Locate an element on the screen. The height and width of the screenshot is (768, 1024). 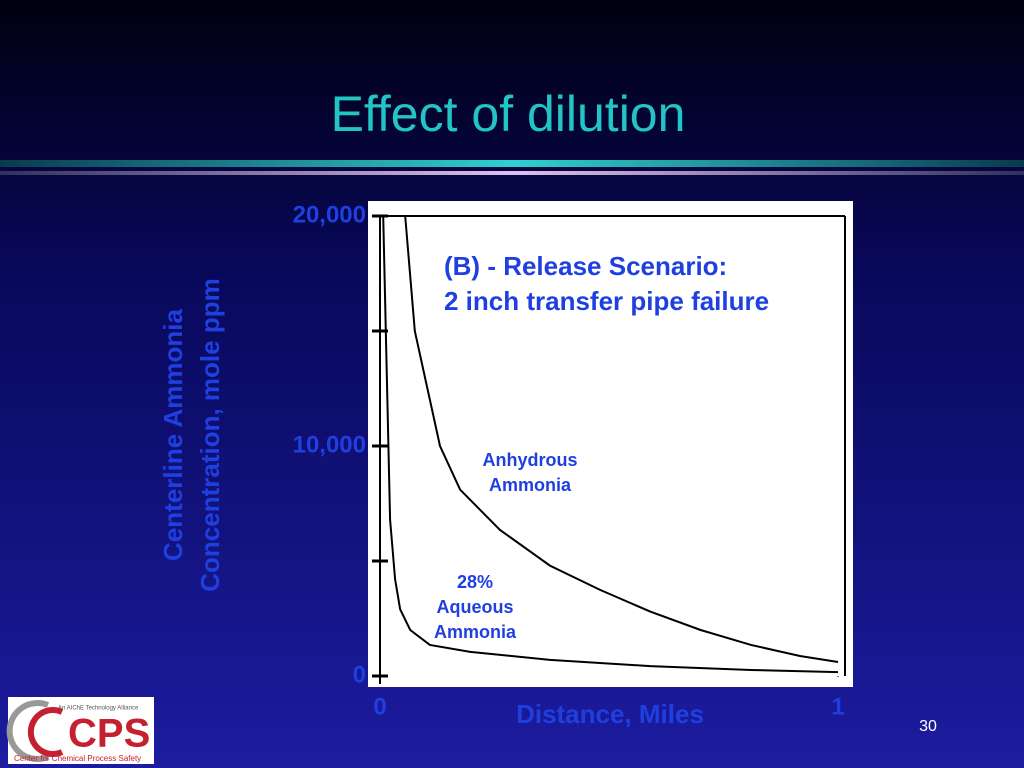
logo-tagline: An AIChE Technology Alliance is located at coordinates (98, 709).